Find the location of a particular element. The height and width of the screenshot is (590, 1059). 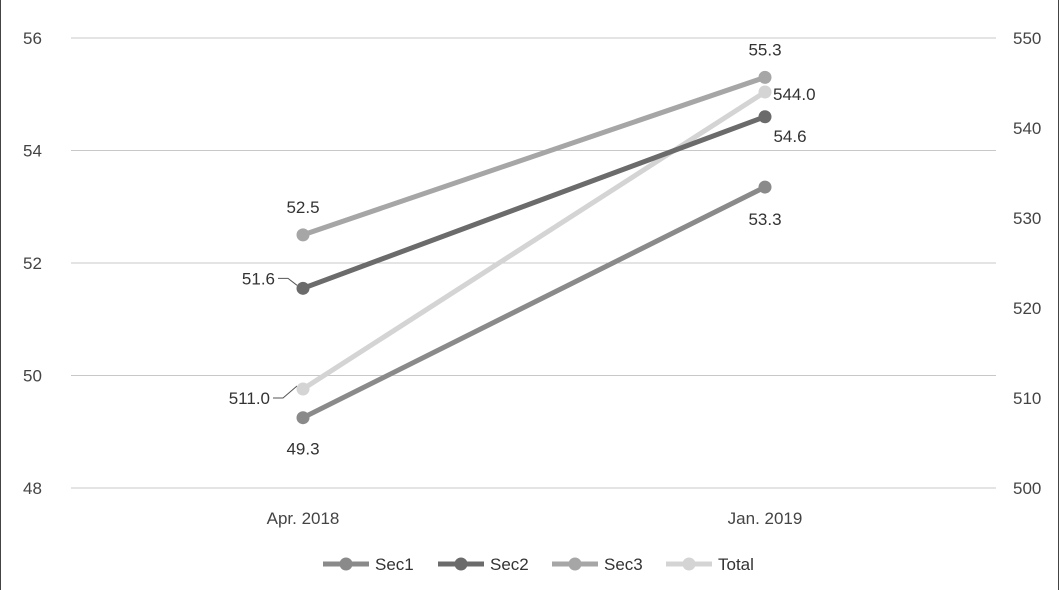

left-tick-label: 56 is located at coordinates (32, 38).